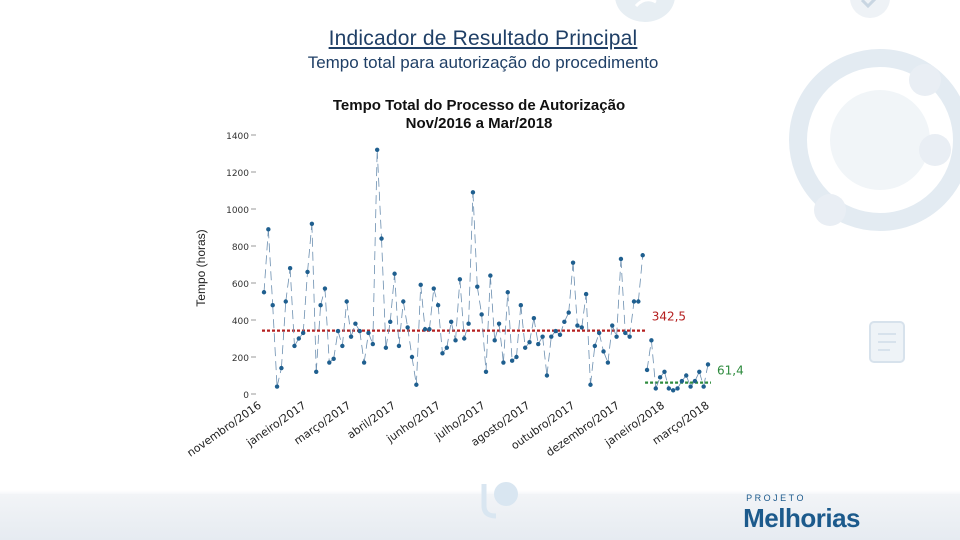  Describe the element at coordinates (645, 11) in the screenshot. I see `leaf-icon` at that location.